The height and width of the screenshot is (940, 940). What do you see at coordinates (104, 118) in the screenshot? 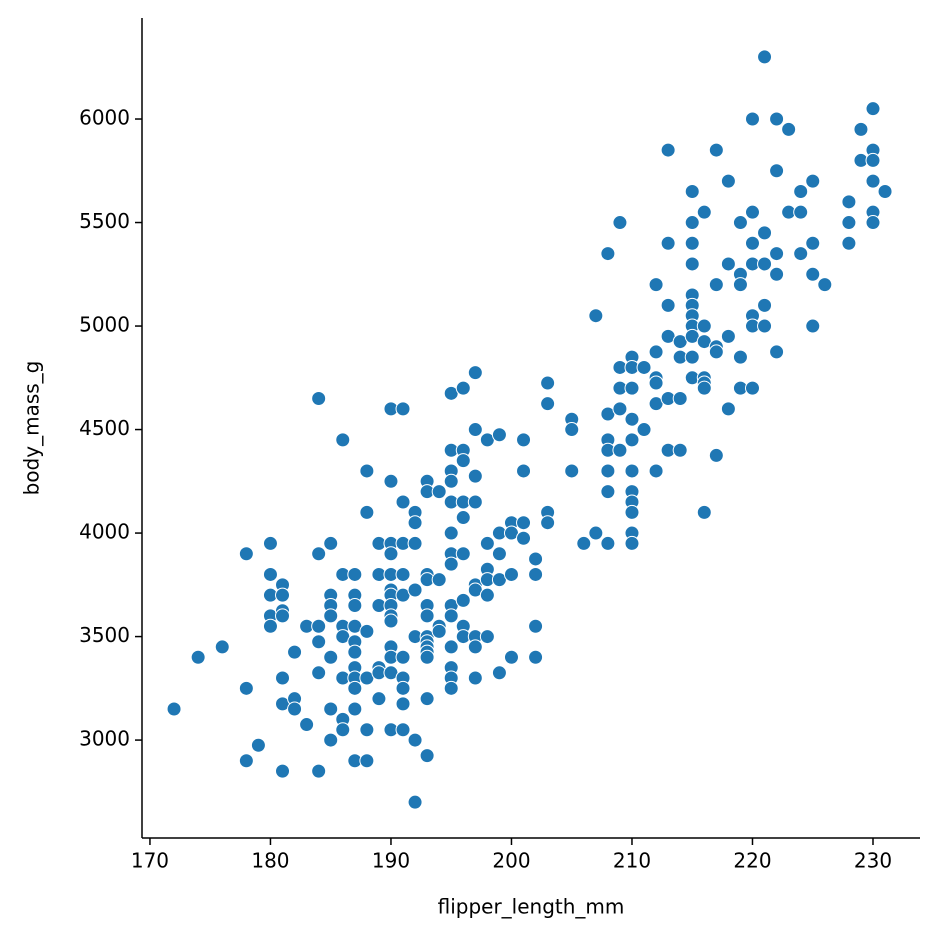
I see `y-tick-label: 6000` at bounding box center [104, 118].